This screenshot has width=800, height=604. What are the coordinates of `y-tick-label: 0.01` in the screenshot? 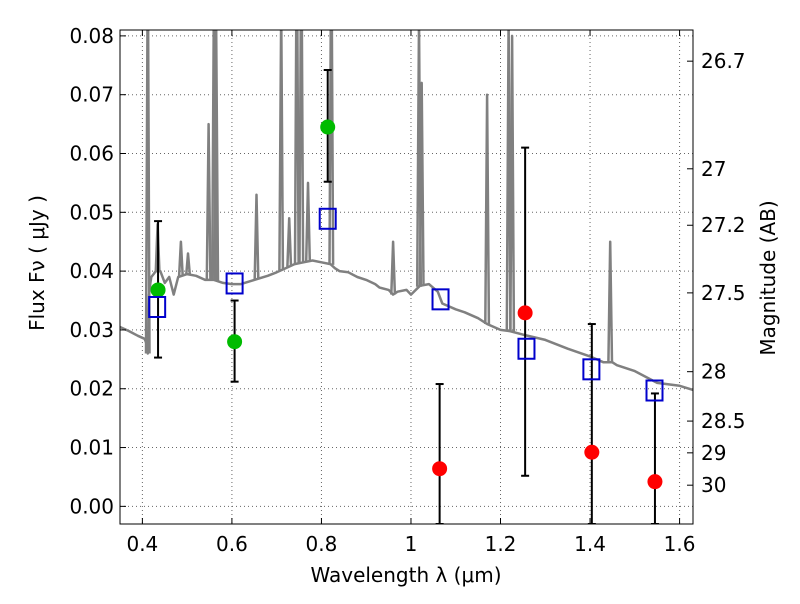 It's located at (91, 448).